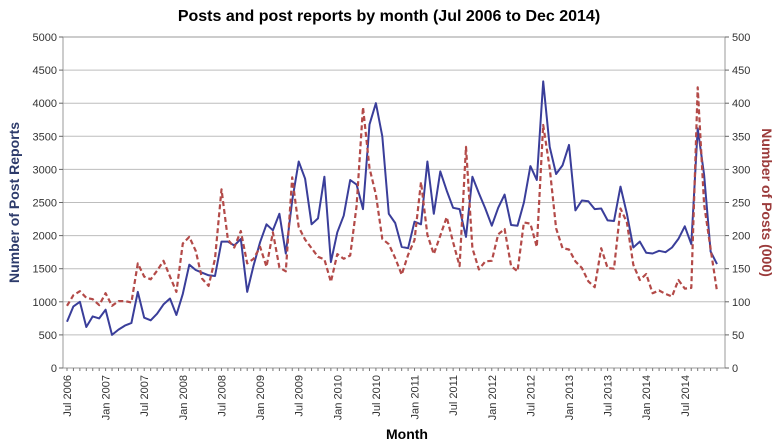 The height and width of the screenshot is (444, 778). Describe the element at coordinates (767, 202) in the screenshot. I see `y-axis-right-title: Number of Posts (000)` at that location.